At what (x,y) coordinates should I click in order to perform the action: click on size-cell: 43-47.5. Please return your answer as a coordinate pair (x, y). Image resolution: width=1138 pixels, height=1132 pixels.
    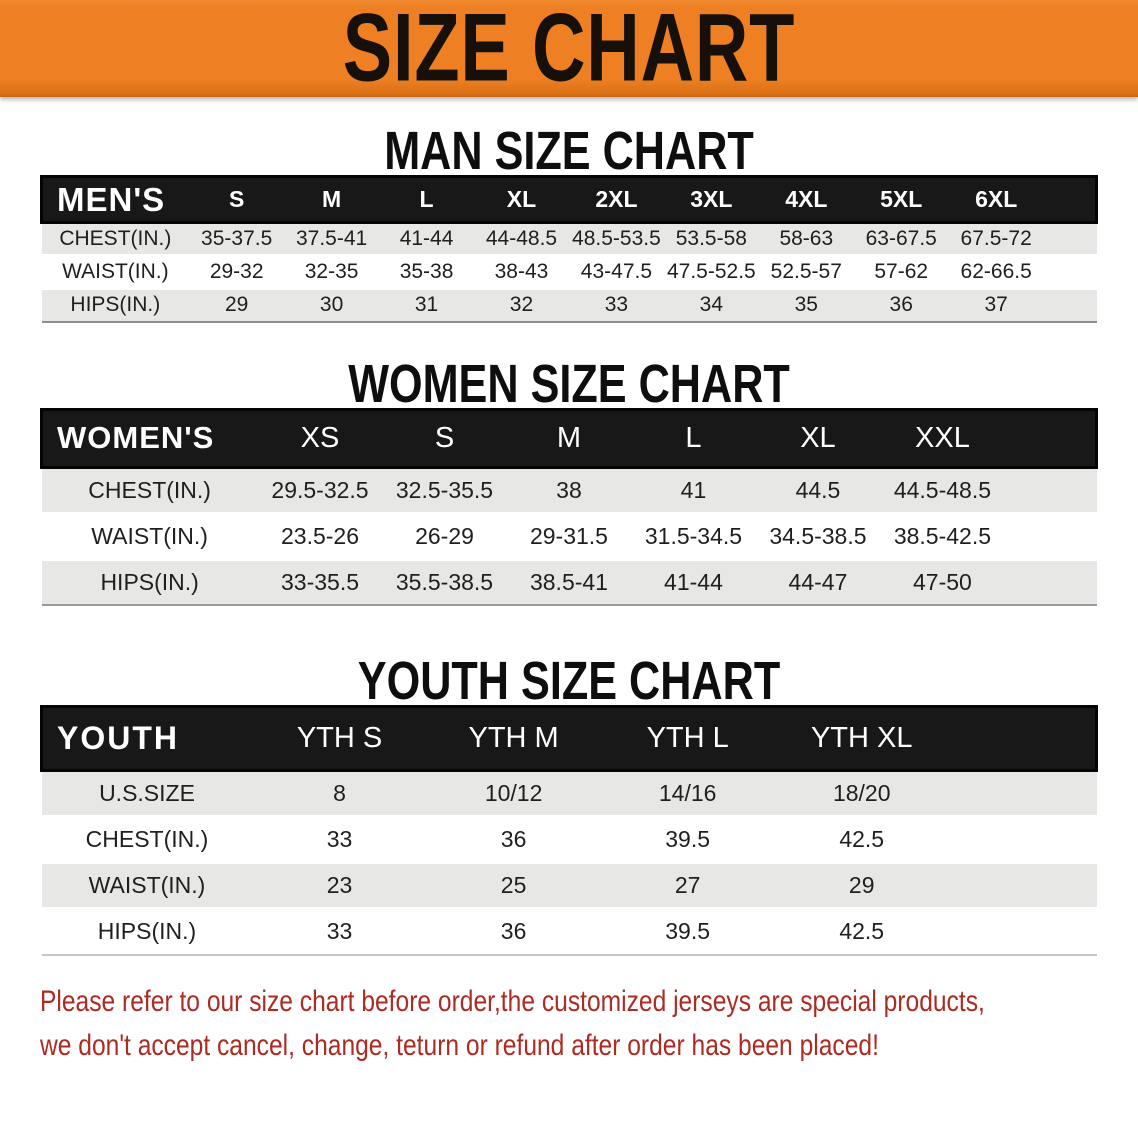
    Looking at the image, I should click on (616, 271).